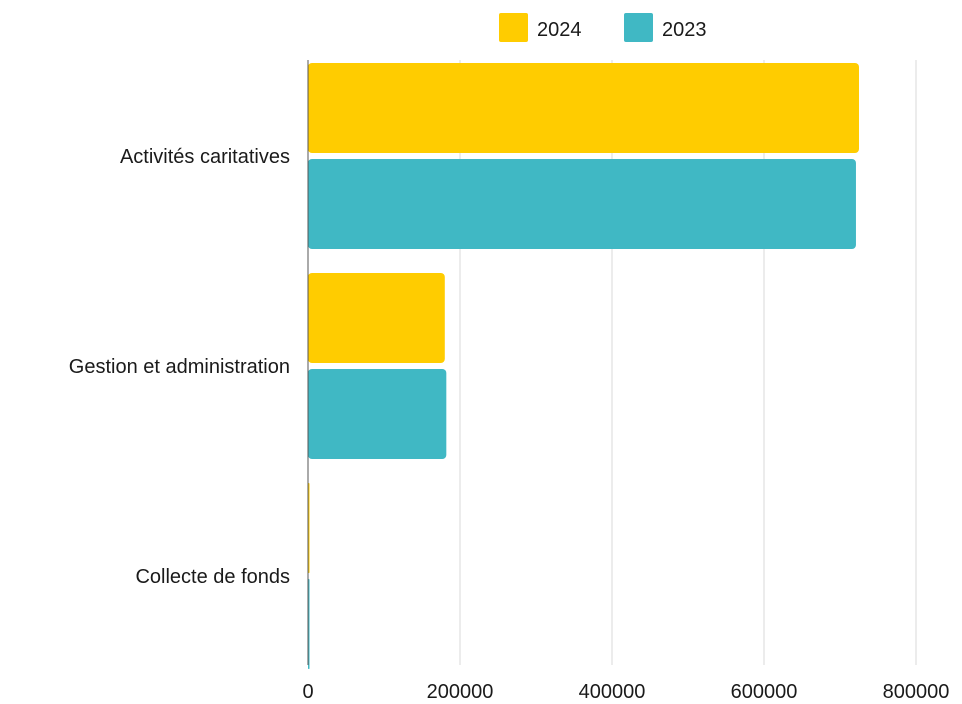  What do you see at coordinates (205, 157) in the screenshot?
I see `category-label-activites-caritatives: Activités caritatives` at bounding box center [205, 157].